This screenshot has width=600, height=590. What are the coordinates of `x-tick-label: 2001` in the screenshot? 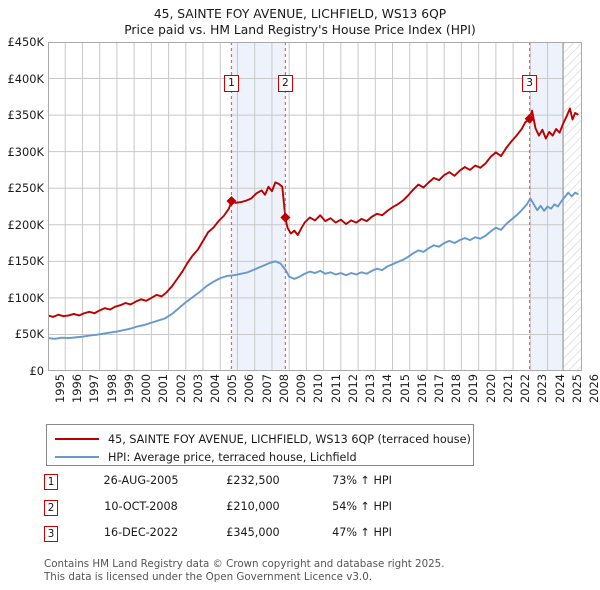 It's located at (163, 388).